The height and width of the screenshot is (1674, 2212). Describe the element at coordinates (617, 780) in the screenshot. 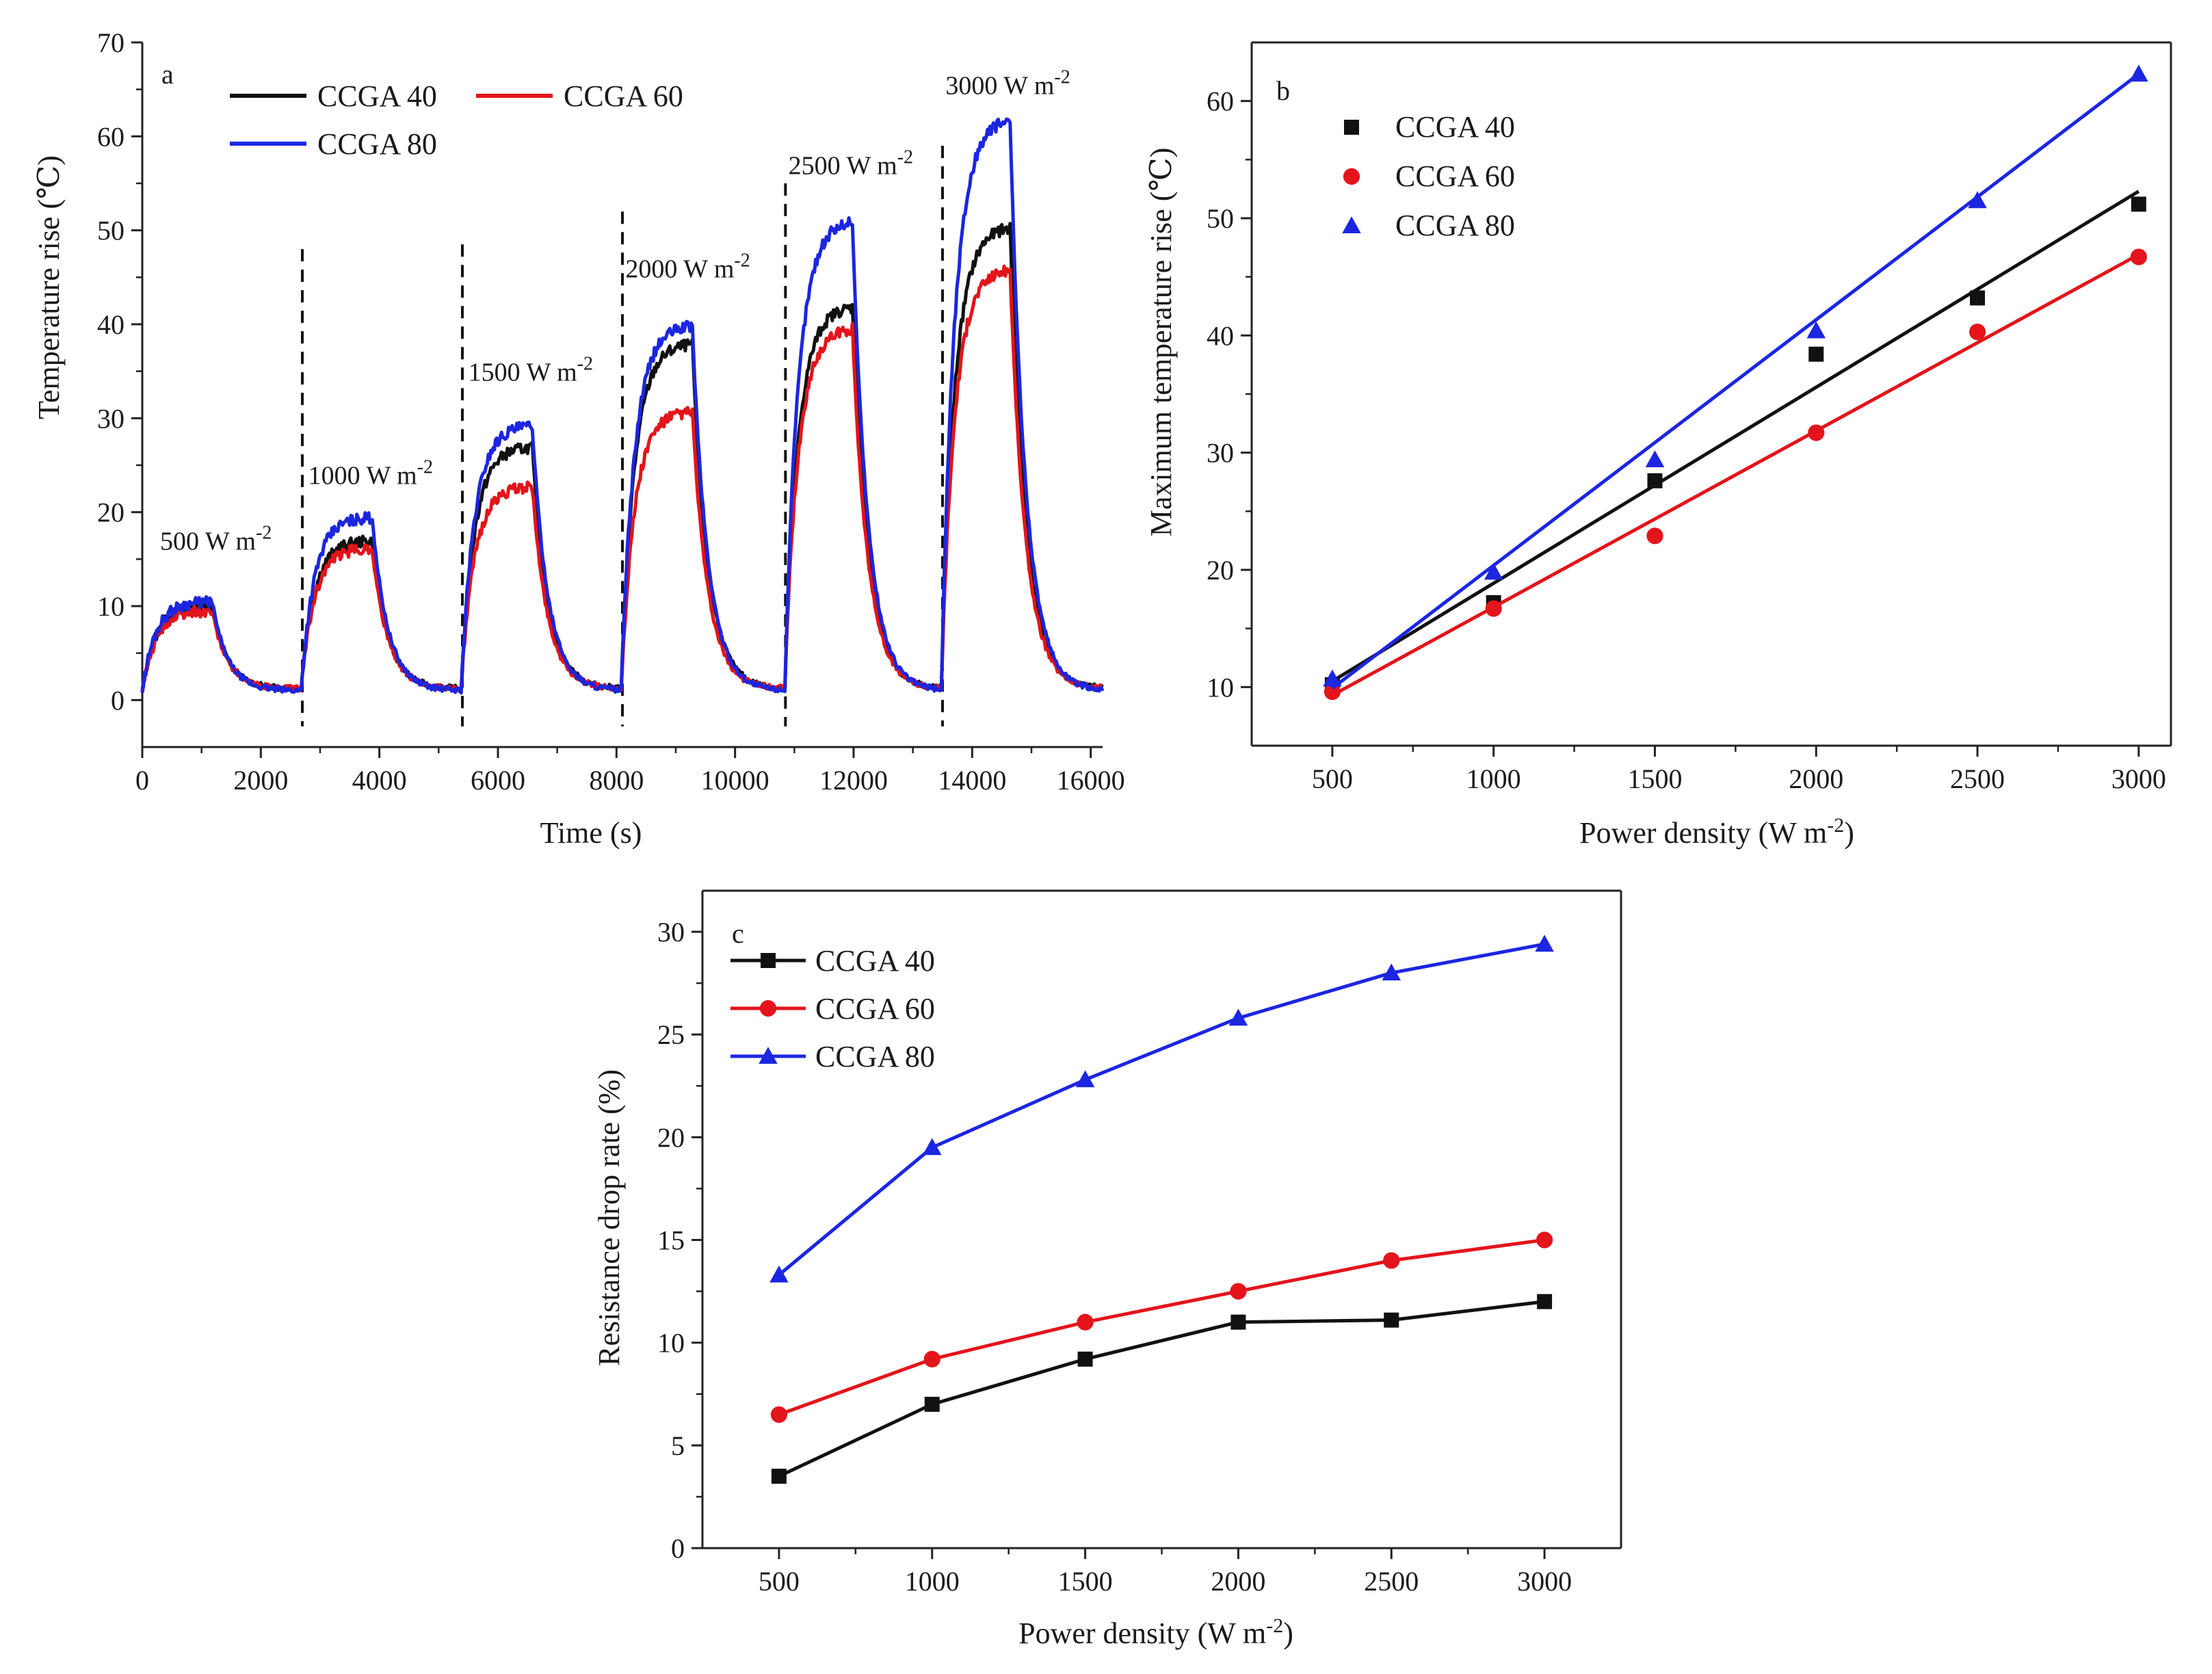

I see `x-tick-label: 8000` at that location.